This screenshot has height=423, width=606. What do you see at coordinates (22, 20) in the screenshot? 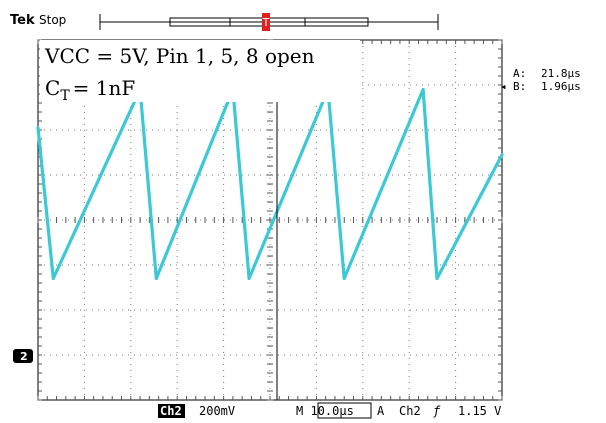
I see `brand-label: Tek` at bounding box center [22, 20].